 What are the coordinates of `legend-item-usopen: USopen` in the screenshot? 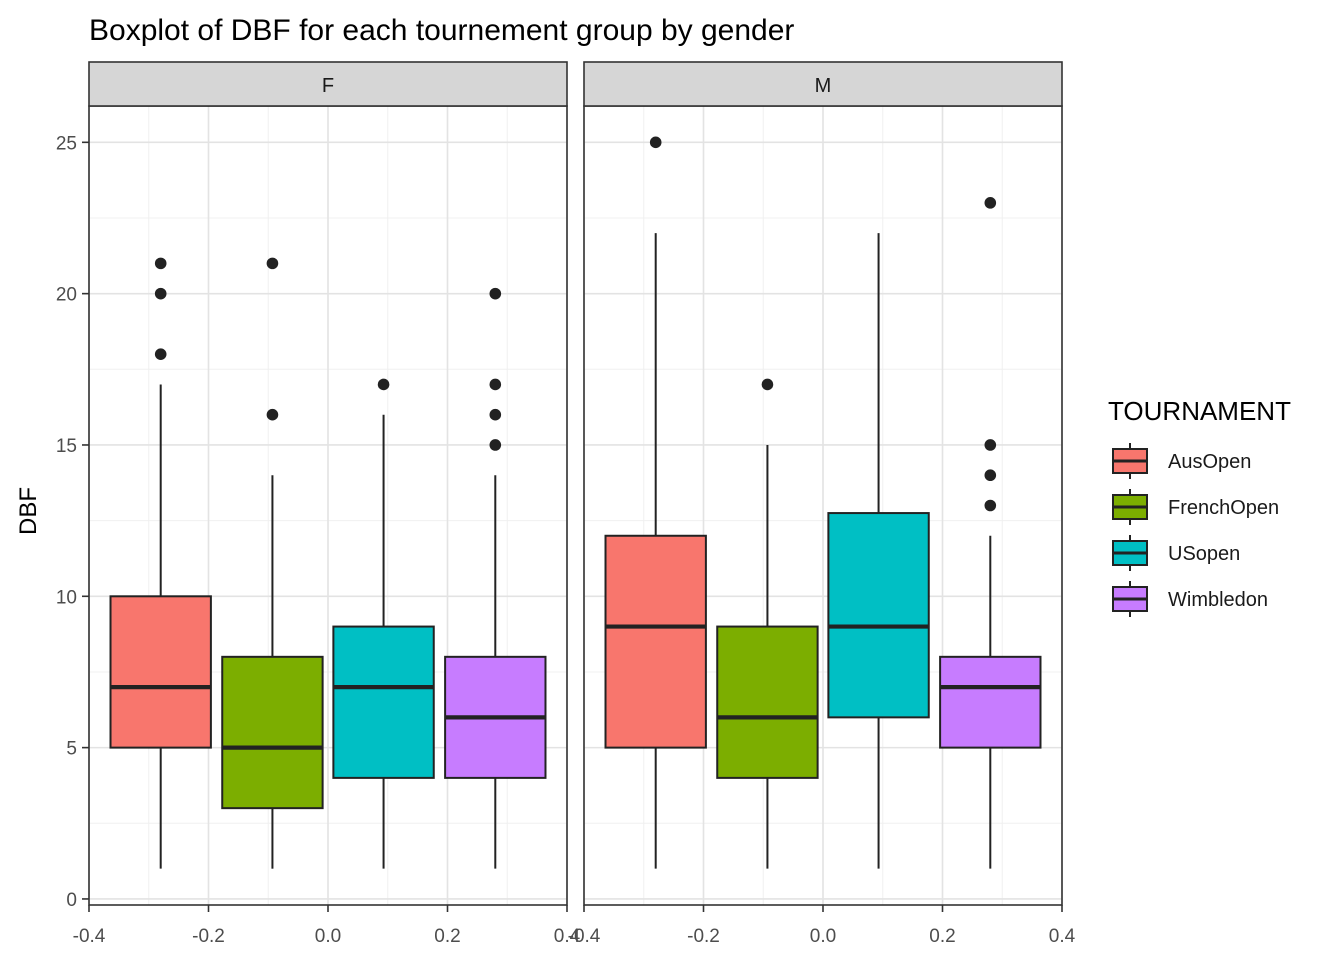 It's located at (1176, 553).